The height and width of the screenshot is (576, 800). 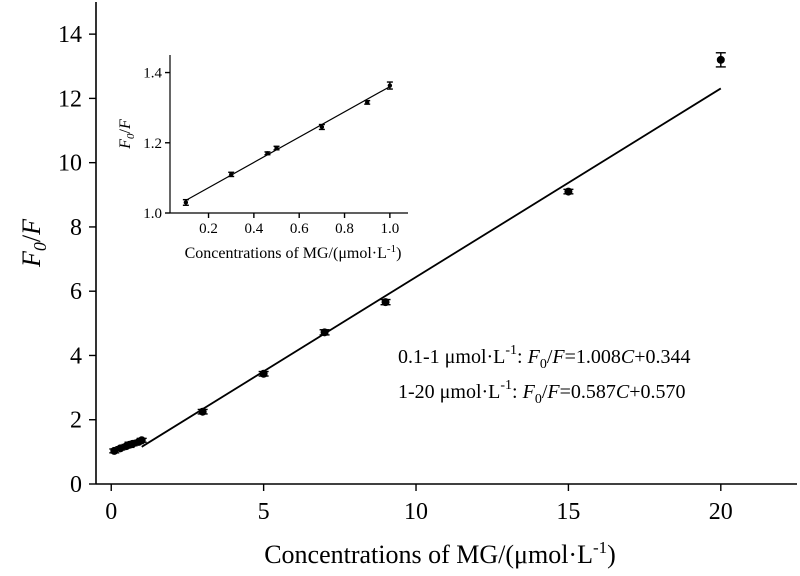 I want to click on inset-x-axis-title: Concentrations of MG/(μmol·L-1), so click(x=293, y=252).